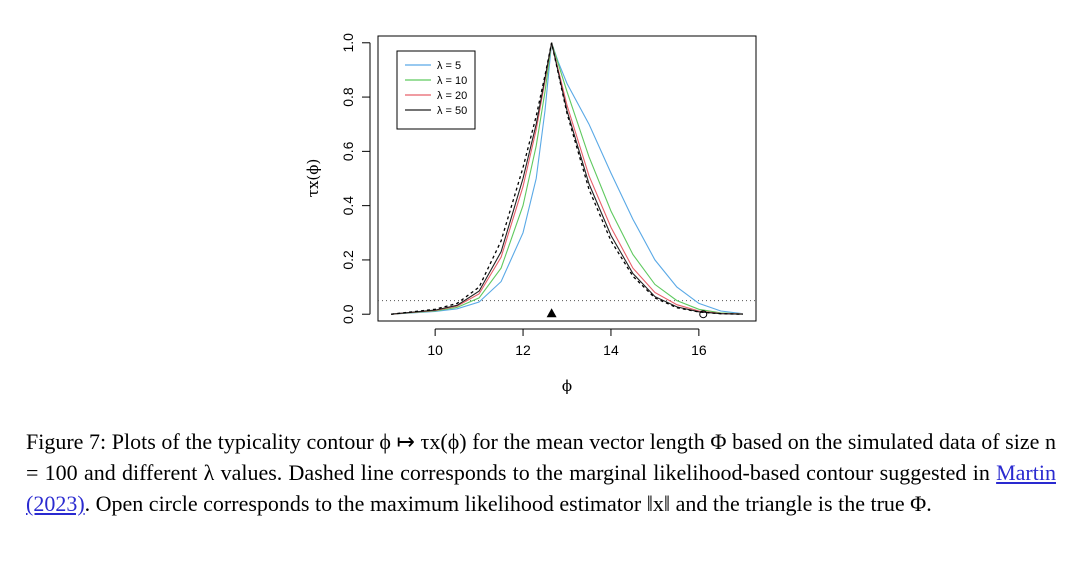 Image resolution: width=1080 pixels, height=579 pixels. What do you see at coordinates (348, 314) in the screenshot?
I see `y-tick-label: 0.0` at bounding box center [348, 314].